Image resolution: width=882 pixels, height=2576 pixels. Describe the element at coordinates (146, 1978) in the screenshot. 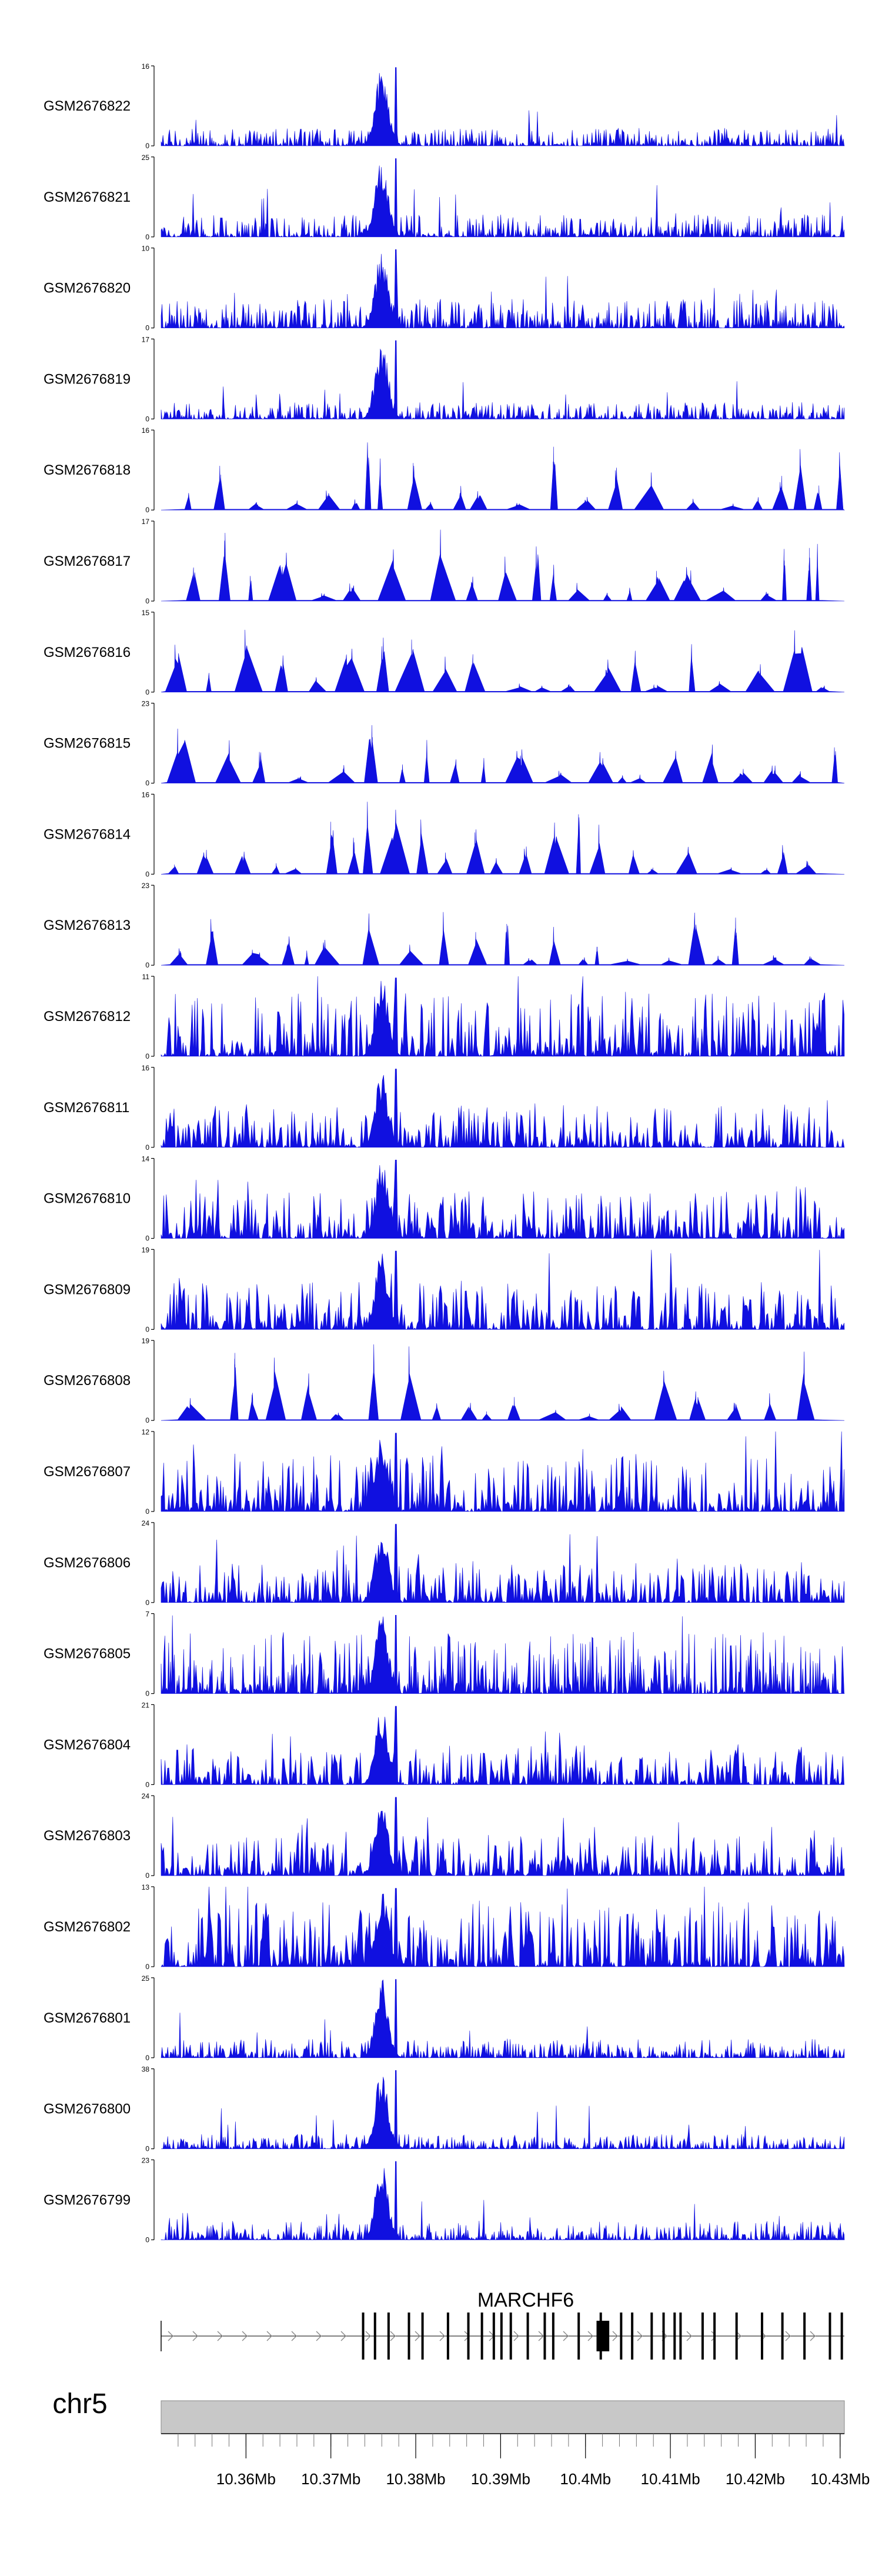

I see `y-max-label: 25` at that location.